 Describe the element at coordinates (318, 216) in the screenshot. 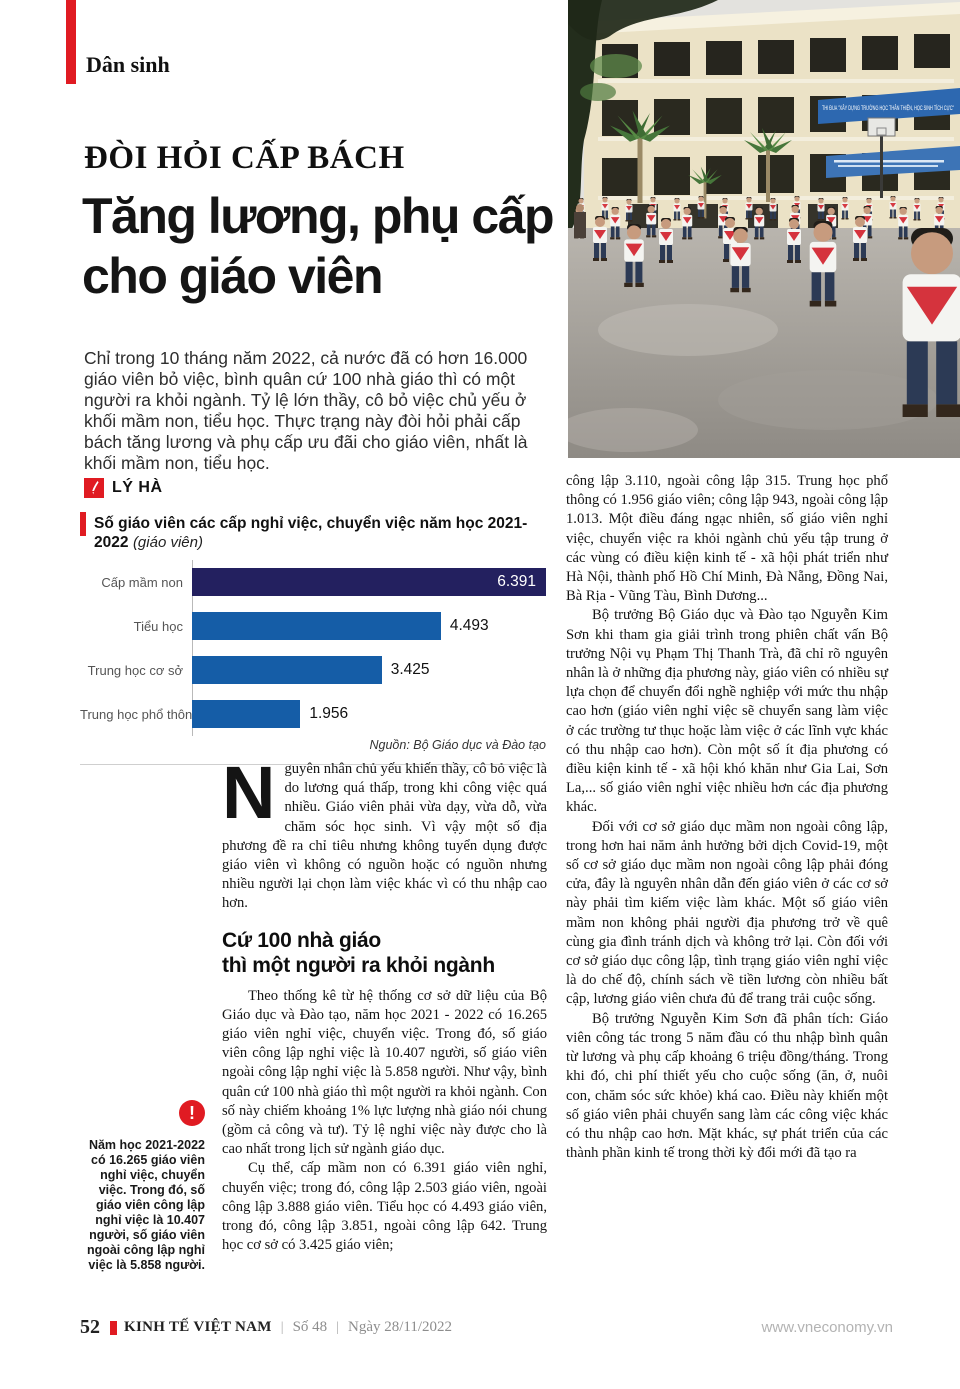

I see `headline-line-1: Tăng lương, phụ cấp` at that location.